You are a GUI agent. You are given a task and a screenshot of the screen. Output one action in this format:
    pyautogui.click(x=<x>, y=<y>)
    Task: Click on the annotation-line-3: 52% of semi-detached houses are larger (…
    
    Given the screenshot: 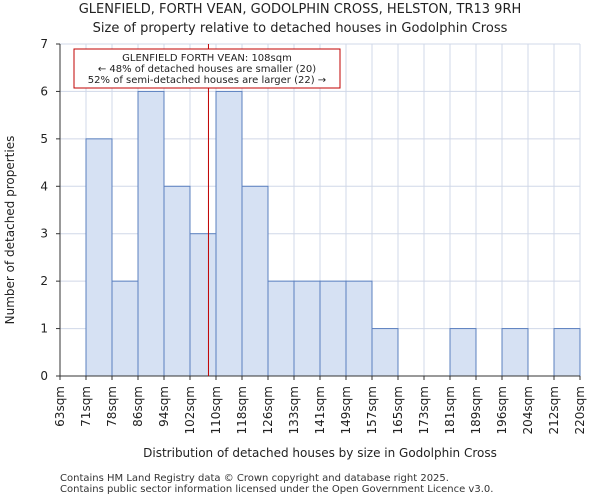 What is the action you would take?
    pyautogui.click(x=207, y=80)
    